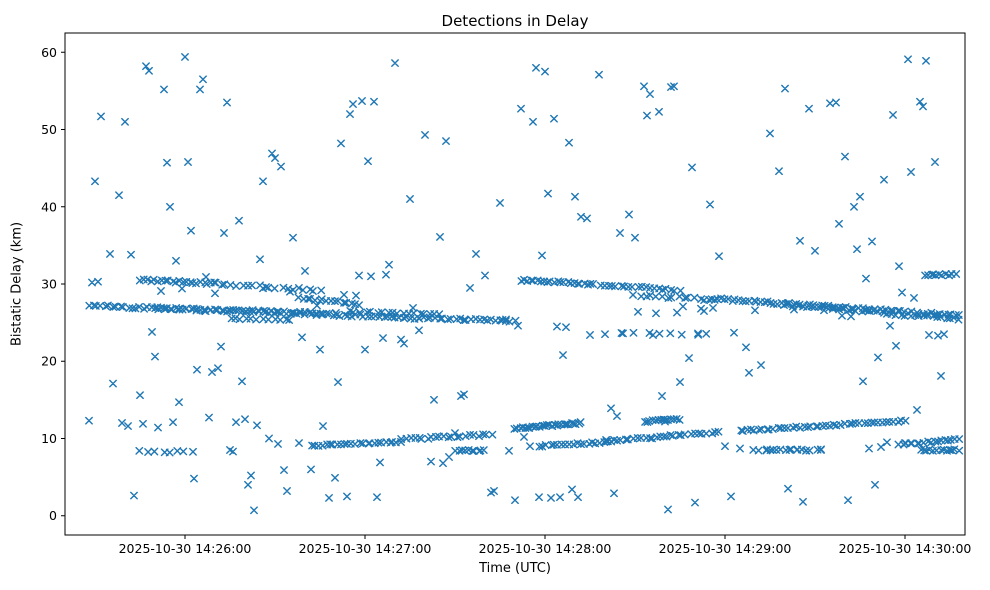  What do you see at coordinates (49, 361) in the screenshot?
I see `y-tick-label: 20` at bounding box center [49, 361].